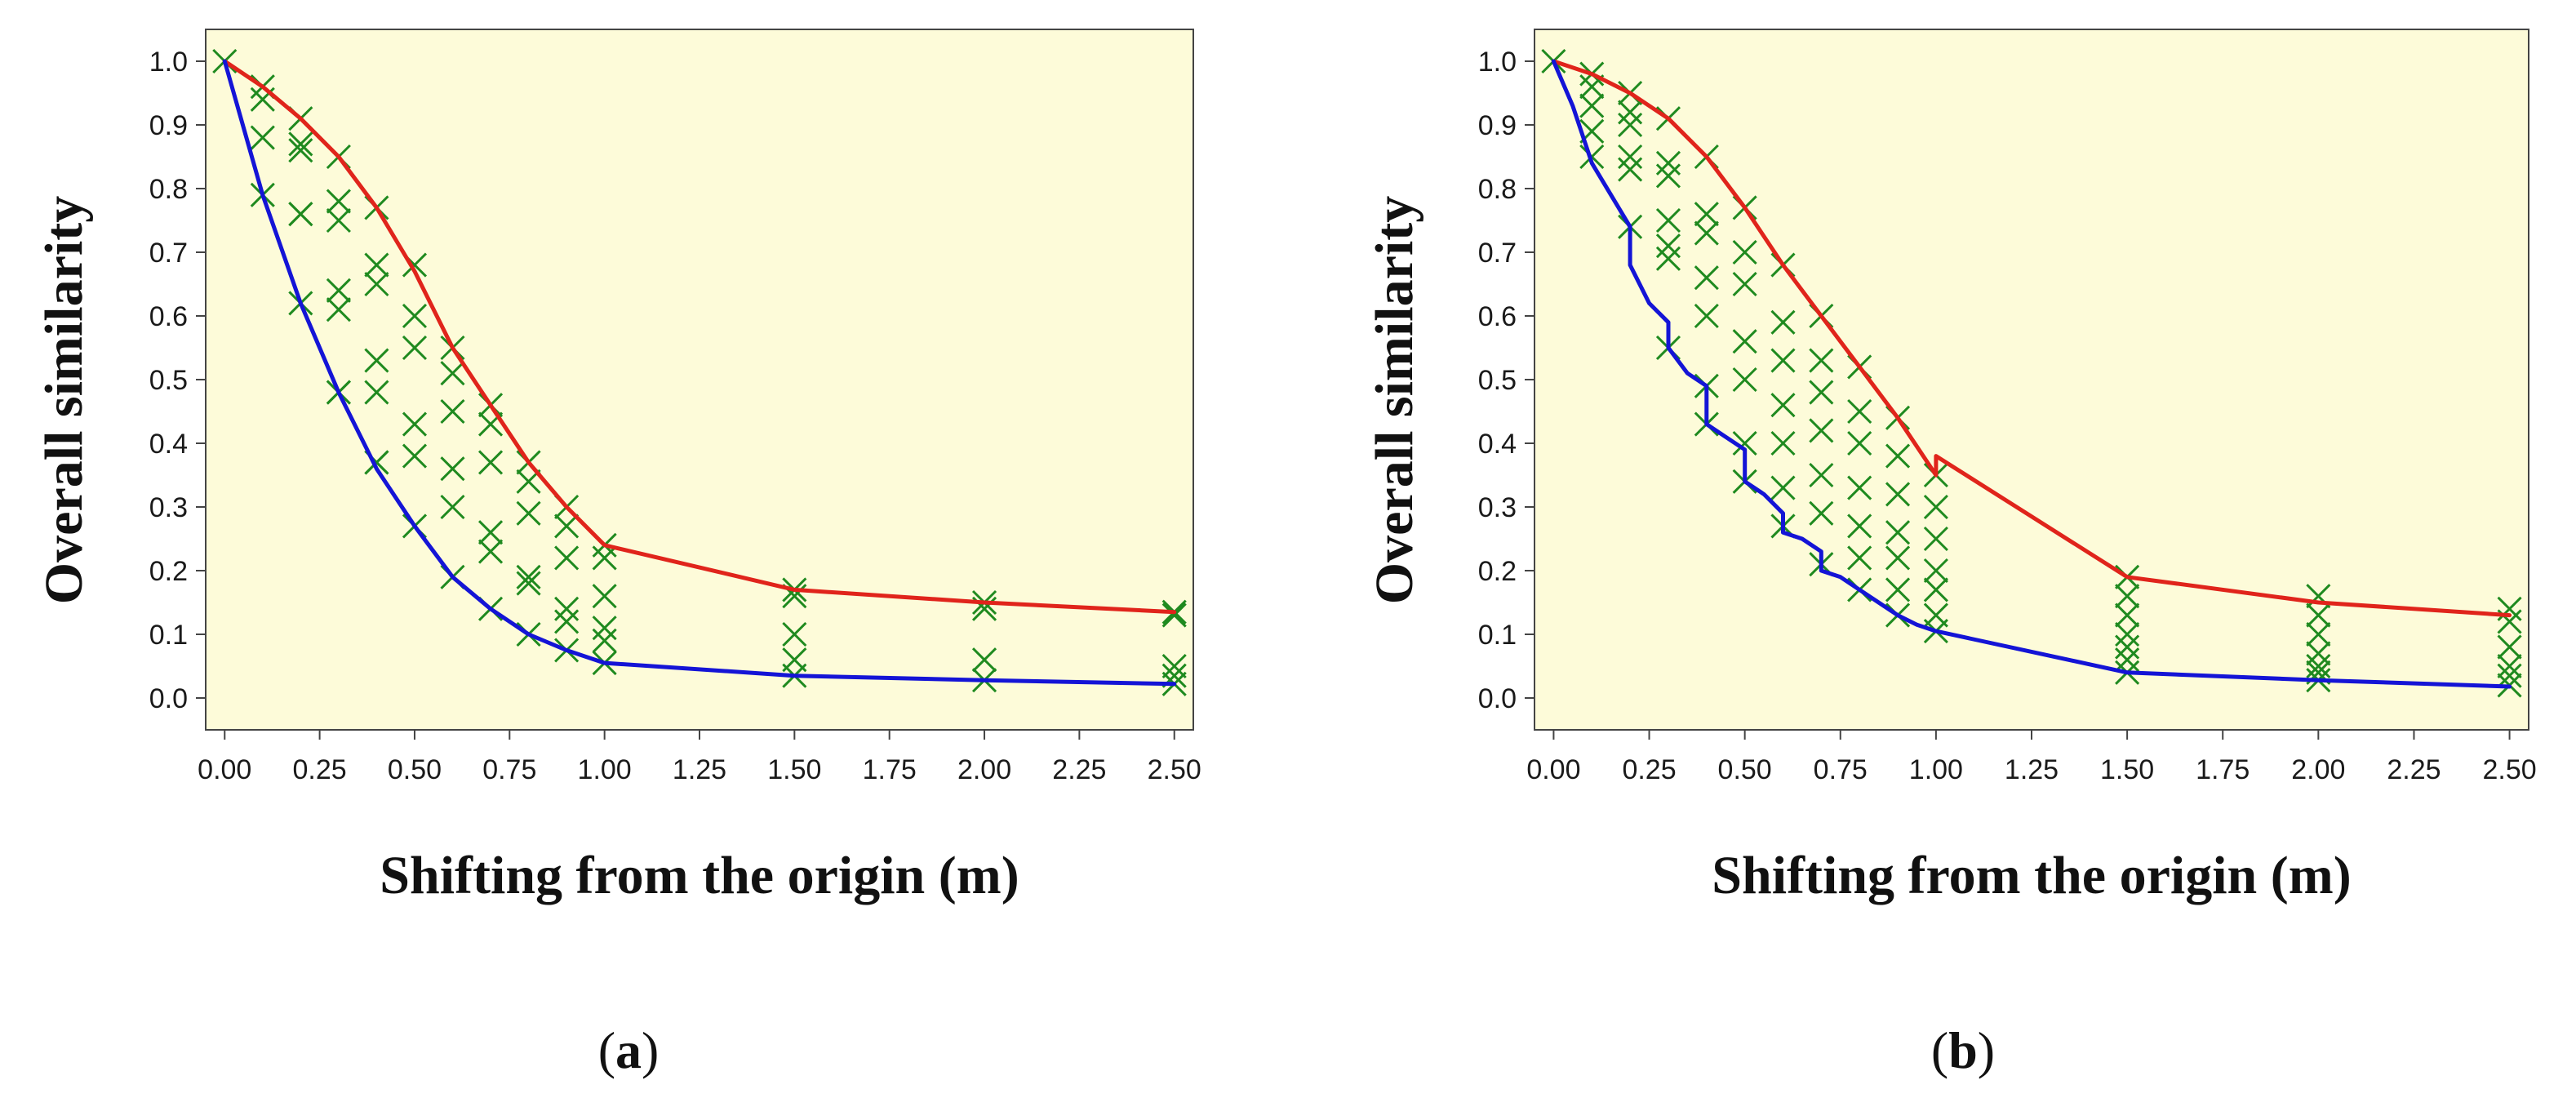  Describe the element at coordinates (2414, 769) in the screenshot. I see `x-tick-label: 2.25` at that location.